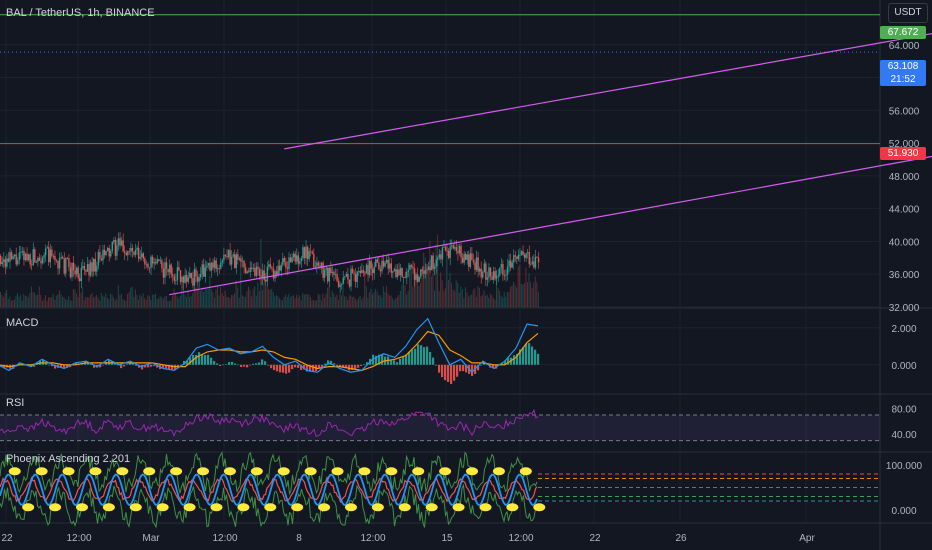  What do you see at coordinates (908, 13) in the screenshot?
I see `currency-button: USDT` at bounding box center [908, 13].